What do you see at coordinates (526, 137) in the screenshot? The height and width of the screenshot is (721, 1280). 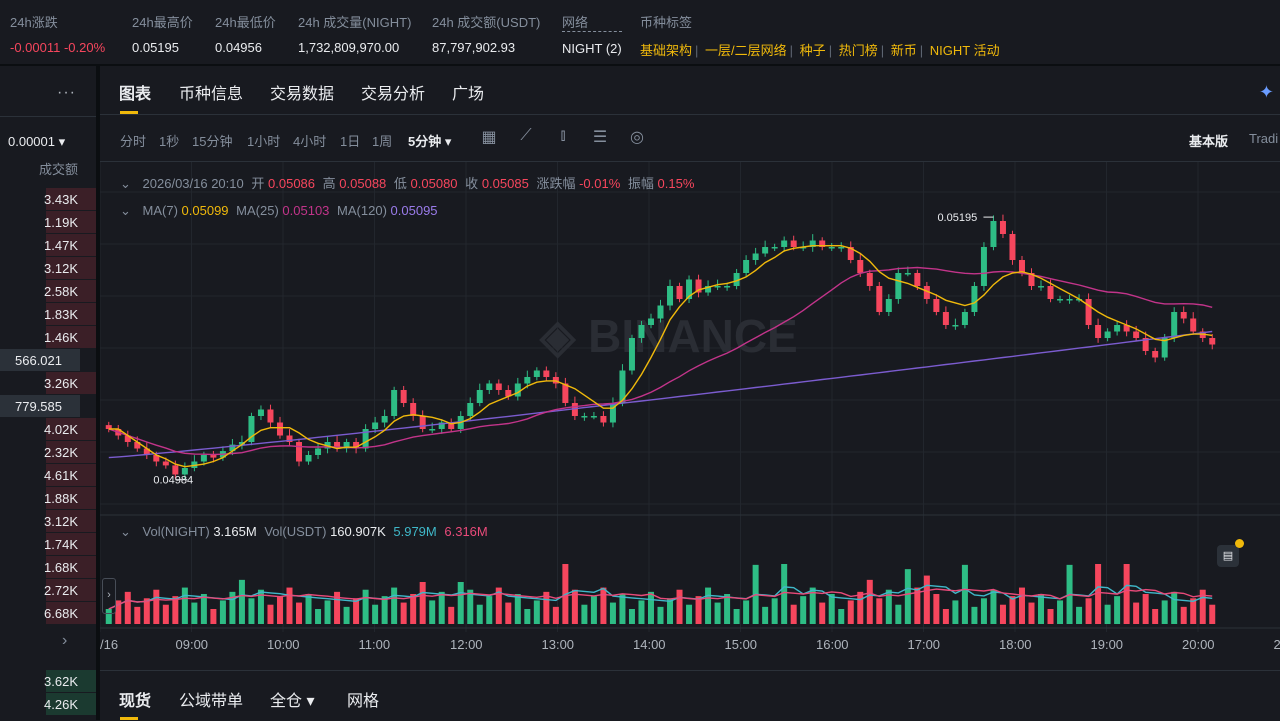 I see `indicator-icon: ⟋` at bounding box center [526, 137].